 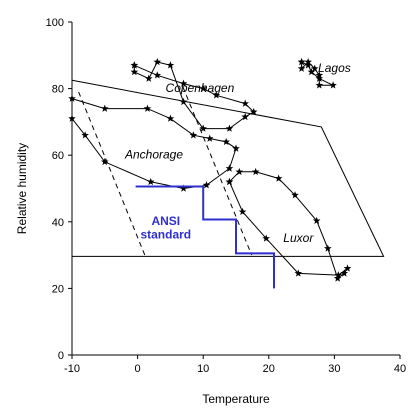 What do you see at coordinates (138, 369) in the screenshot?
I see `x-tick-label: 0` at bounding box center [138, 369].